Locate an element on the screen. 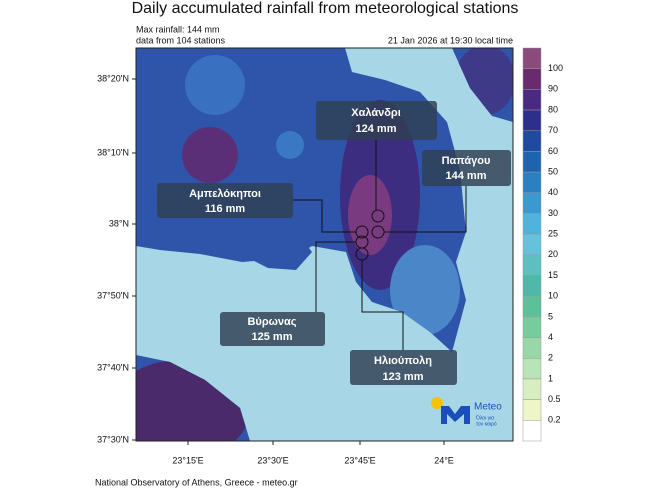 Image resolution: width=650 pixels, height=488 pixels. callout-value: 116 mm is located at coordinates (225, 209).